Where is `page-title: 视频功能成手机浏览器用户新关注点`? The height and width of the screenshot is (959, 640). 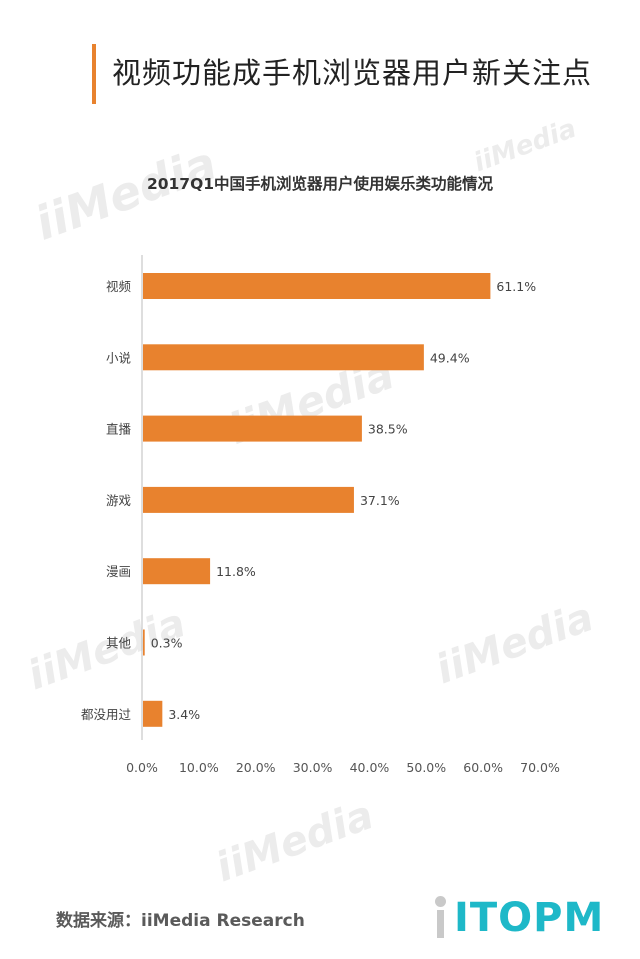
page-title: 视频功能成手机浏览器用户新关注点 is located at coordinates (352, 73).